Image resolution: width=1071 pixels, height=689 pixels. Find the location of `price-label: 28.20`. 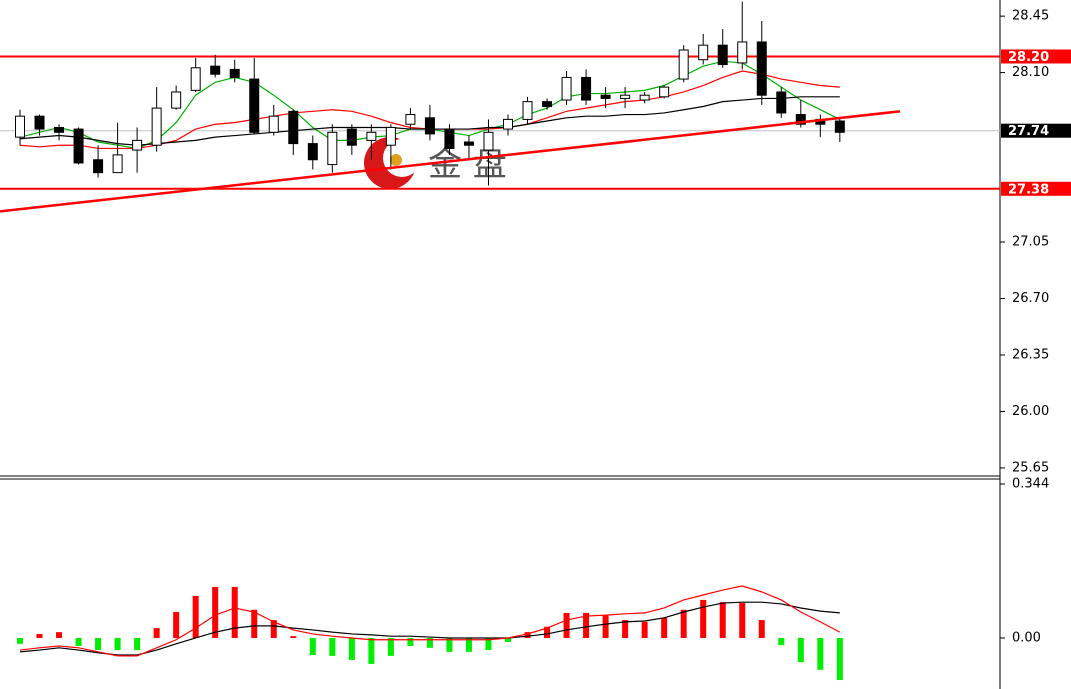

price-label: 28.20 is located at coordinates (1028, 57).